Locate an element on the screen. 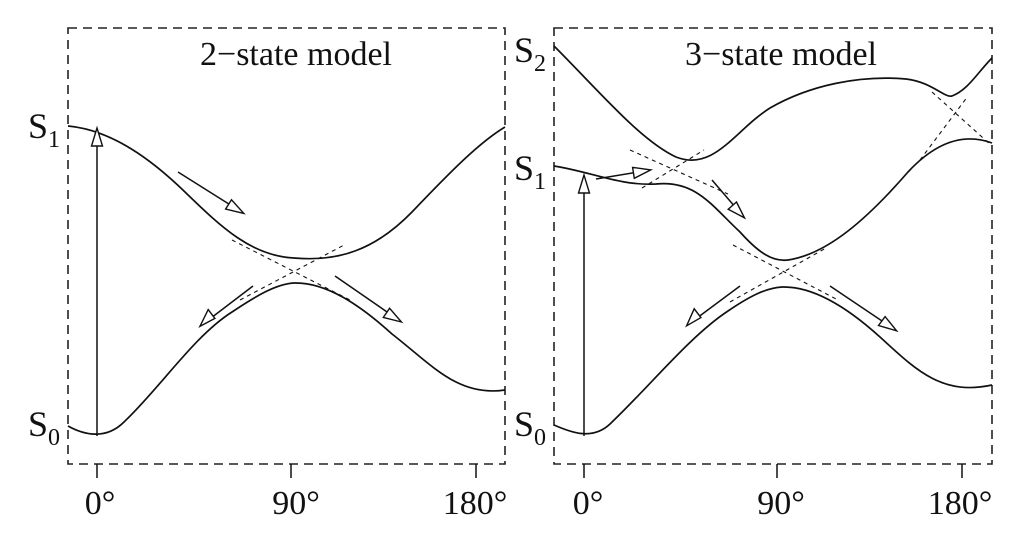 The width and height of the screenshot is (1023, 551). panel-title: 3−state model is located at coordinates (781, 54).